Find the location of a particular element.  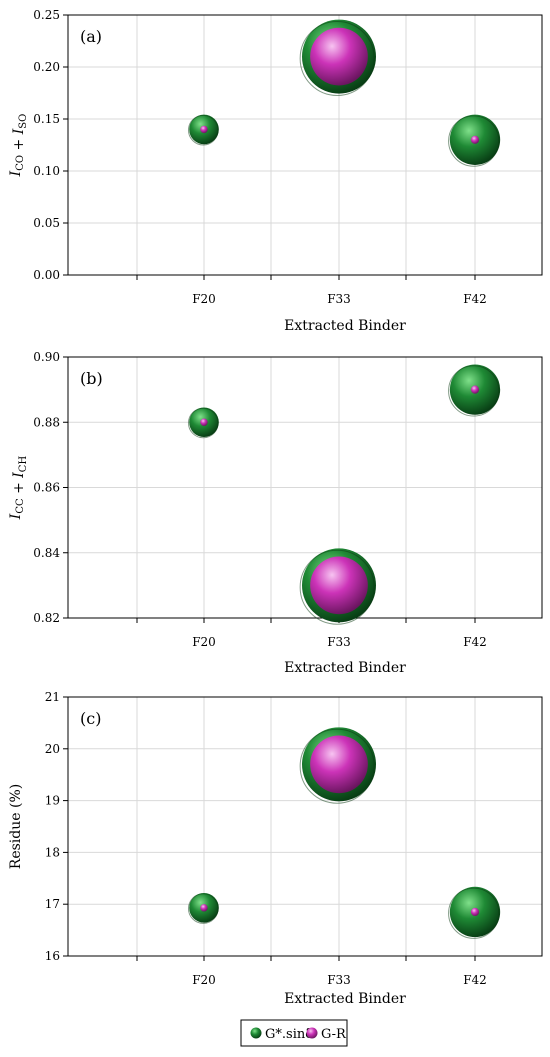

y-tick-label: 0.20 is located at coordinates (46, 67).